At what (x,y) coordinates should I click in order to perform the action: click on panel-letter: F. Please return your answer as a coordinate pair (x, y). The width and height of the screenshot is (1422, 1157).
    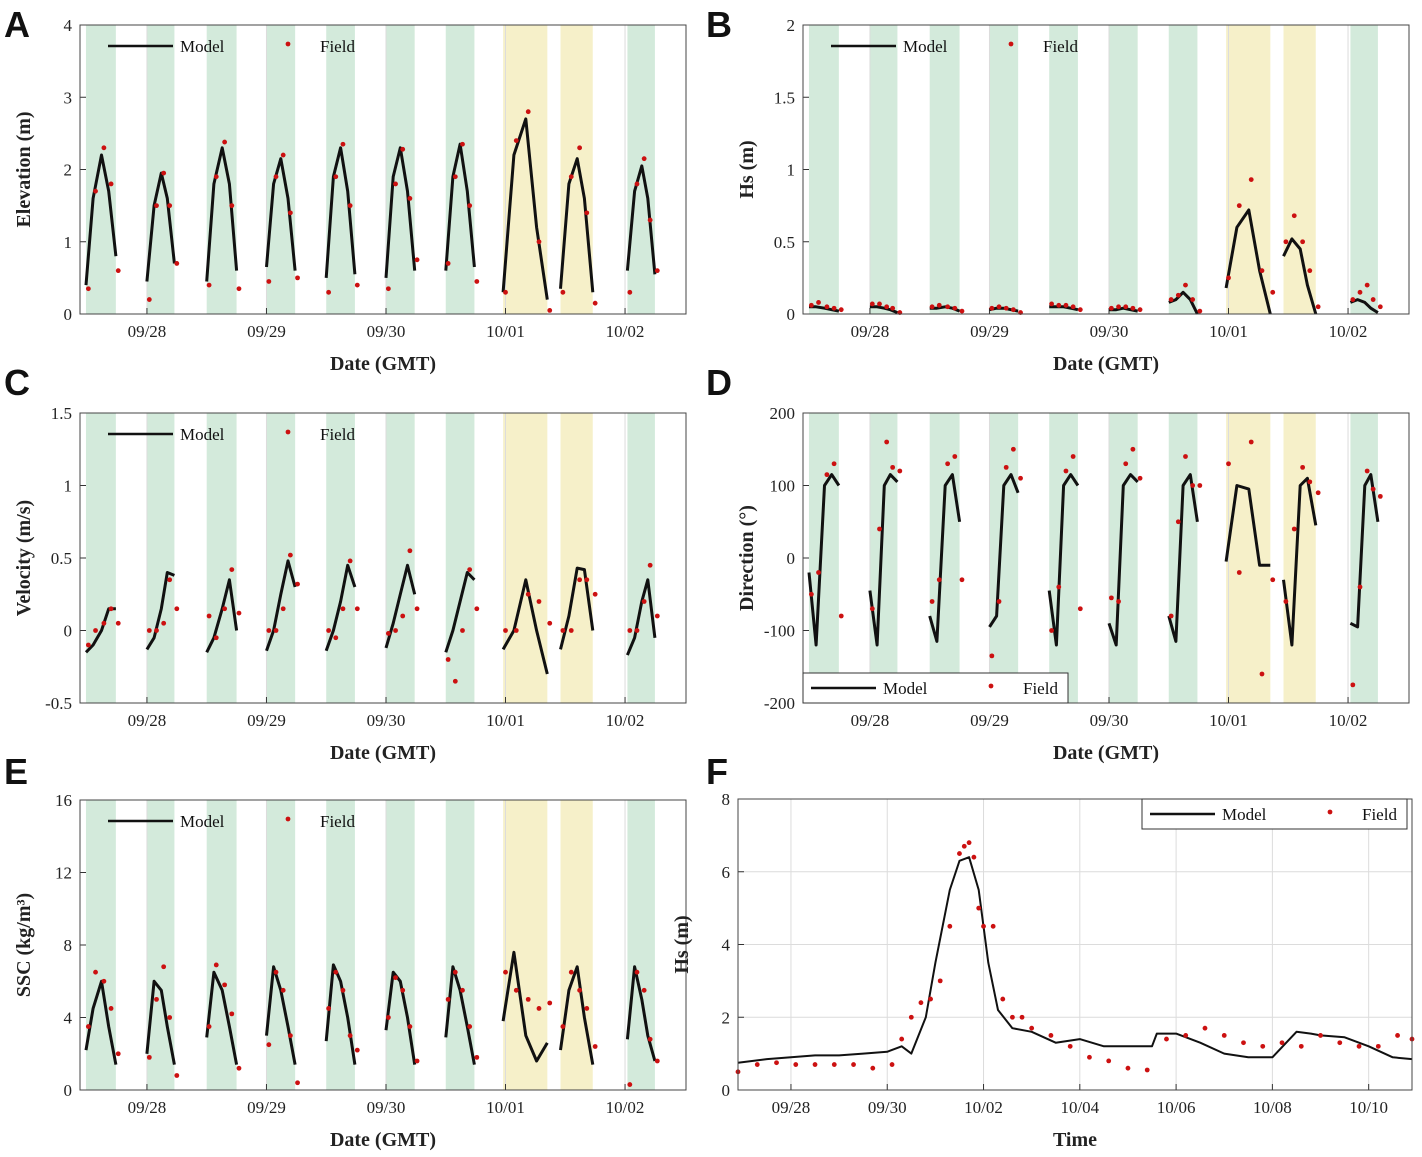
    Looking at the image, I should click on (717, 771).